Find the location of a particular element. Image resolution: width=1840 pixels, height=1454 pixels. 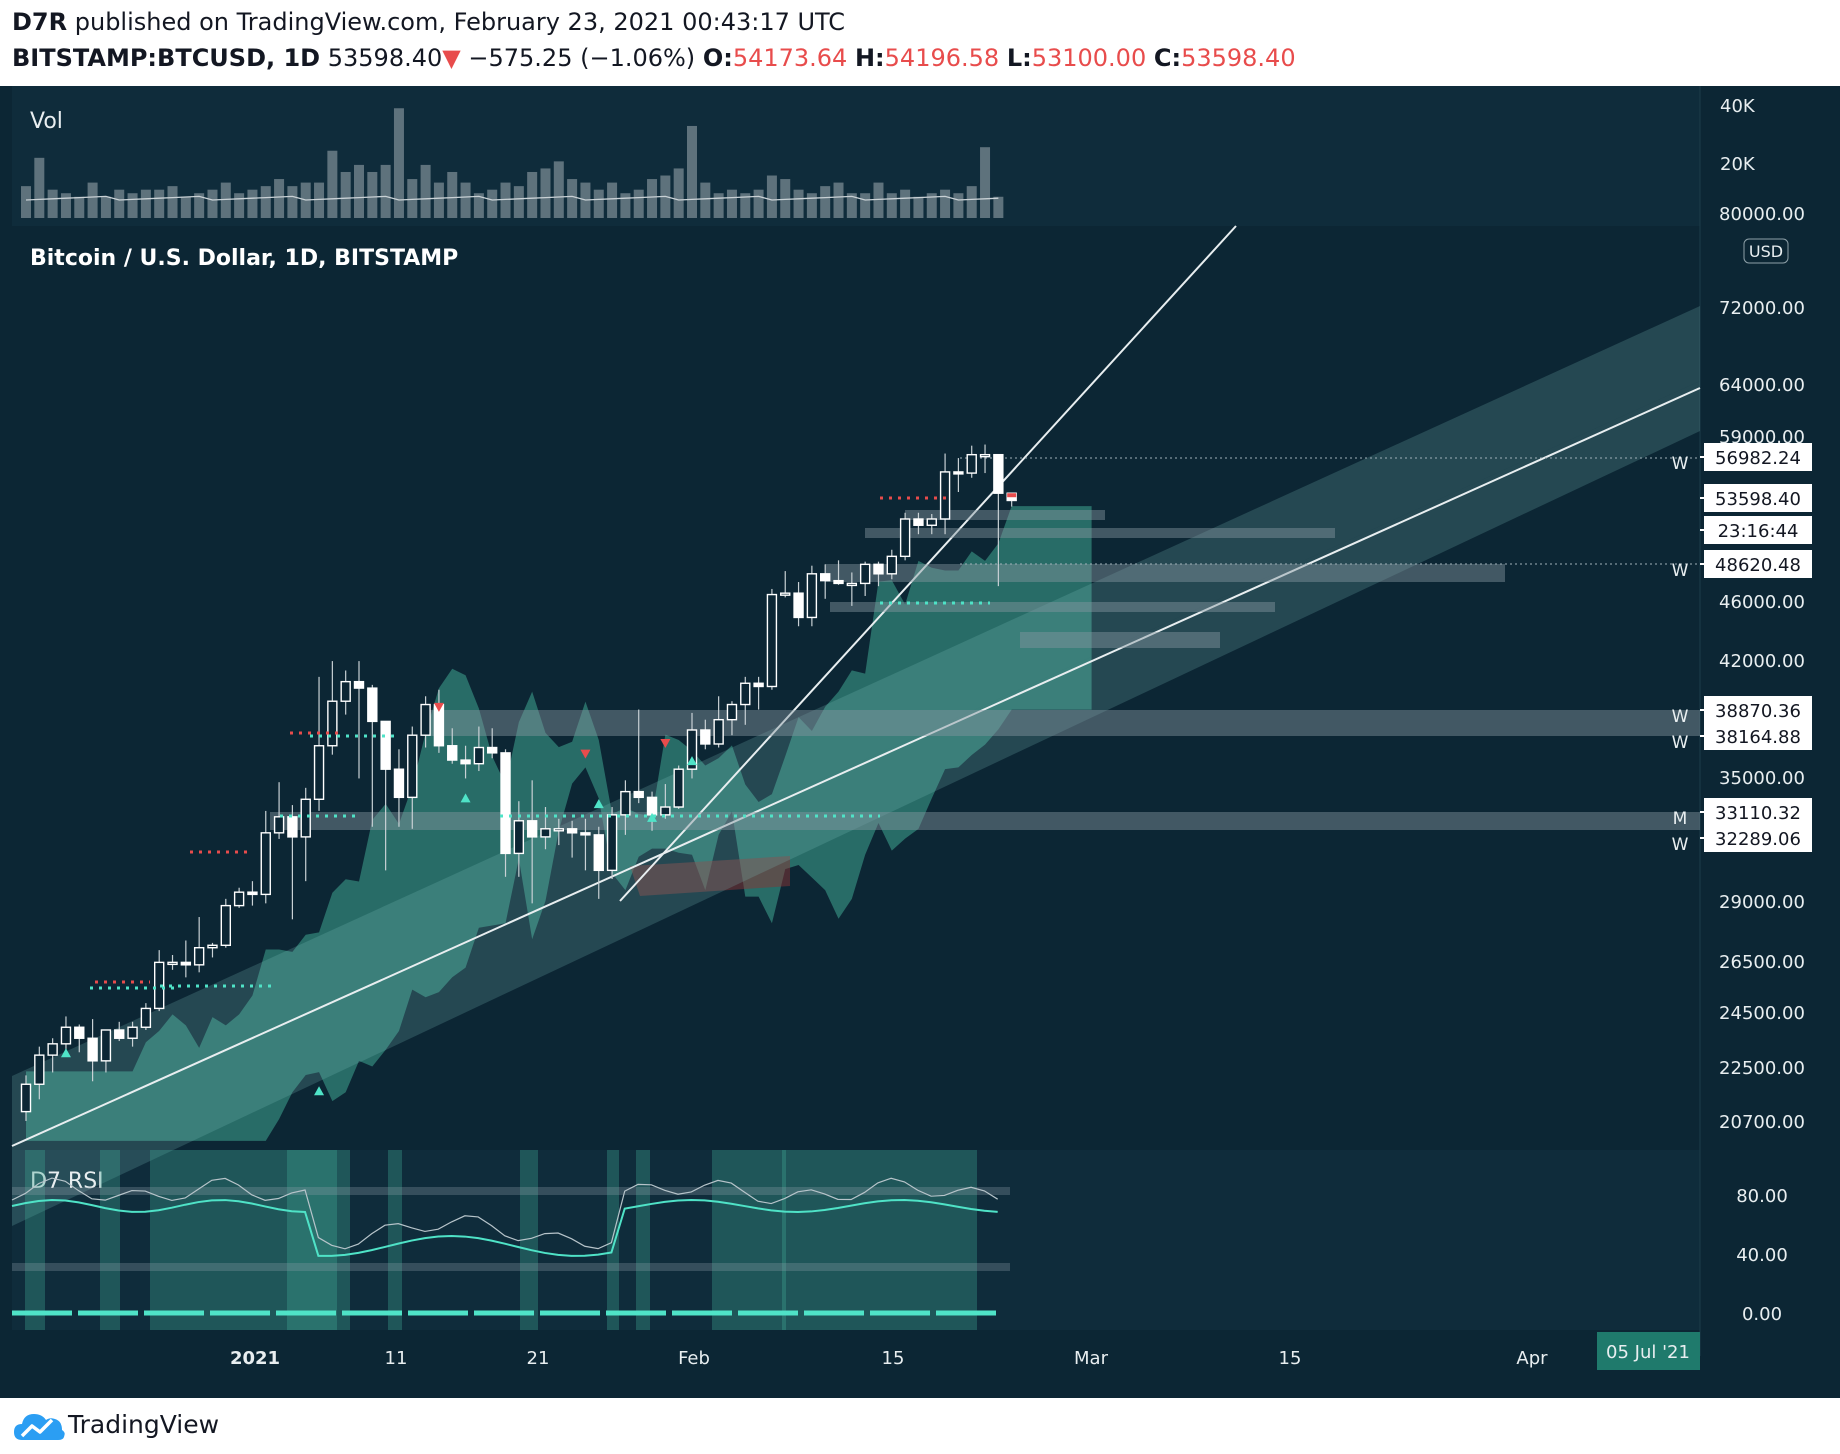

price-label-value: 48620.48 is located at coordinates (1758, 565).